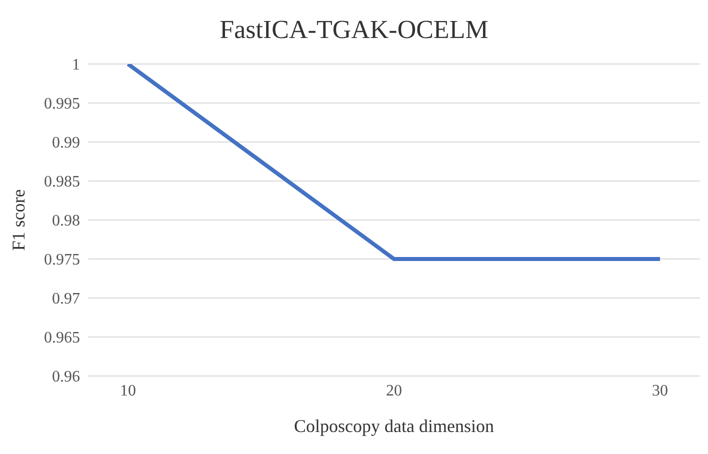 Image resolution: width=708 pixels, height=454 pixels. What do you see at coordinates (66, 143) in the screenshot?
I see `y-tick-label: 0.99` at bounding box center [66, 143].